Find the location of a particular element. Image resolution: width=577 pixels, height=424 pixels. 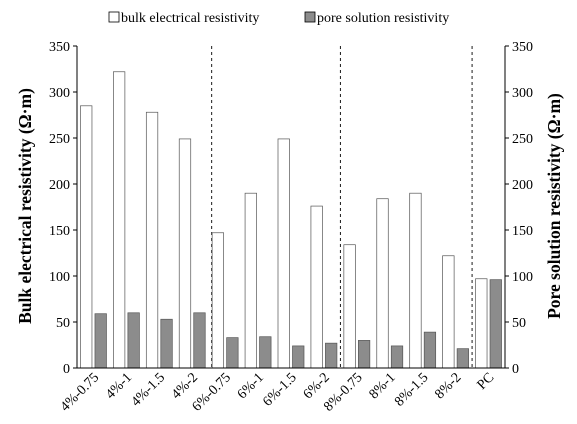

x-tick-label: 6%-1.5 is located at coordinates (279, 389).